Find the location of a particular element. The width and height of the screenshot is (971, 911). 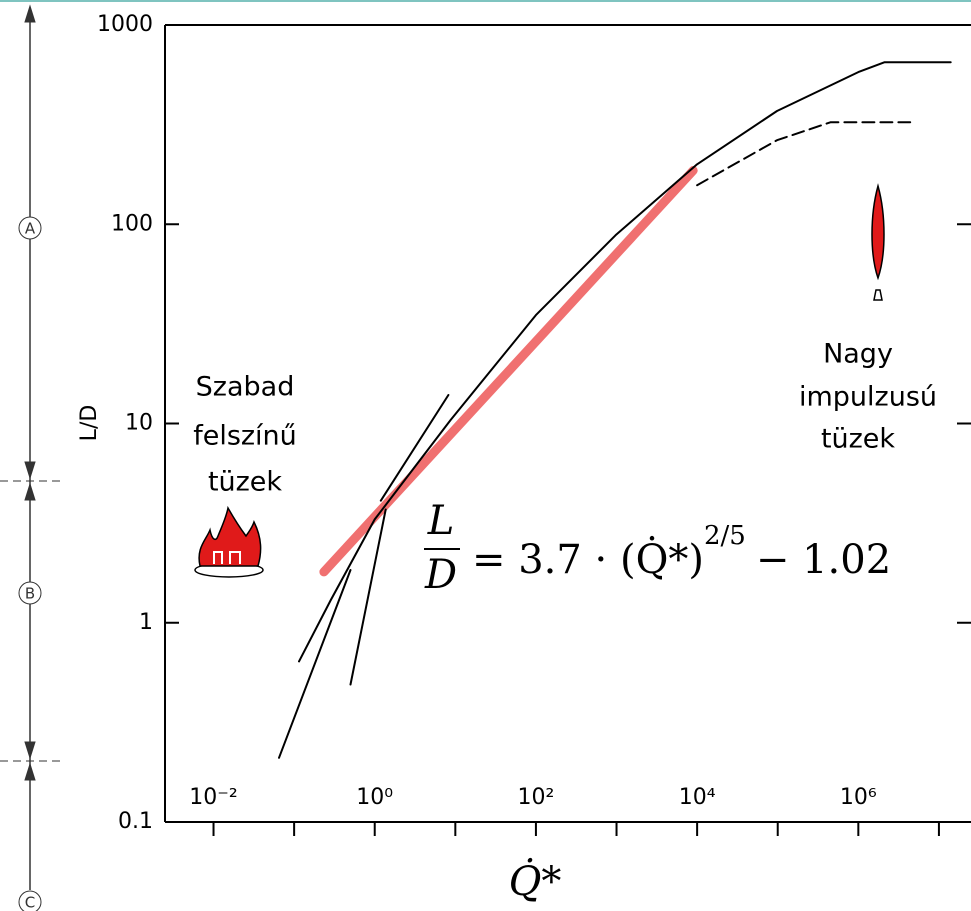

equation-tail: − 1.02 is located at coordinates (823, 560).